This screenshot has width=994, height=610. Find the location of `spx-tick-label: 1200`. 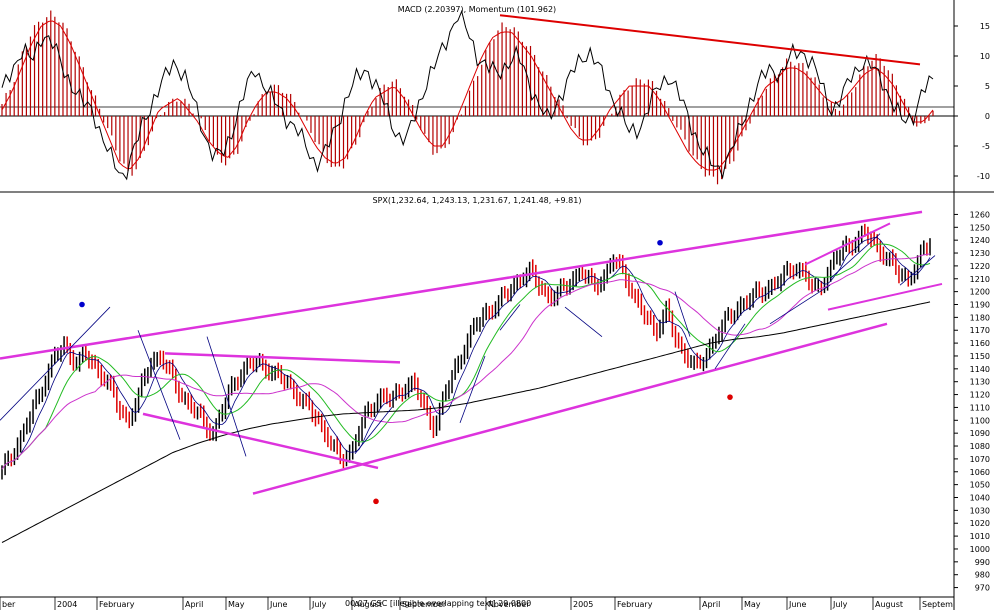

spx-tick-label: 1200 is located at coordinates (980, 292).